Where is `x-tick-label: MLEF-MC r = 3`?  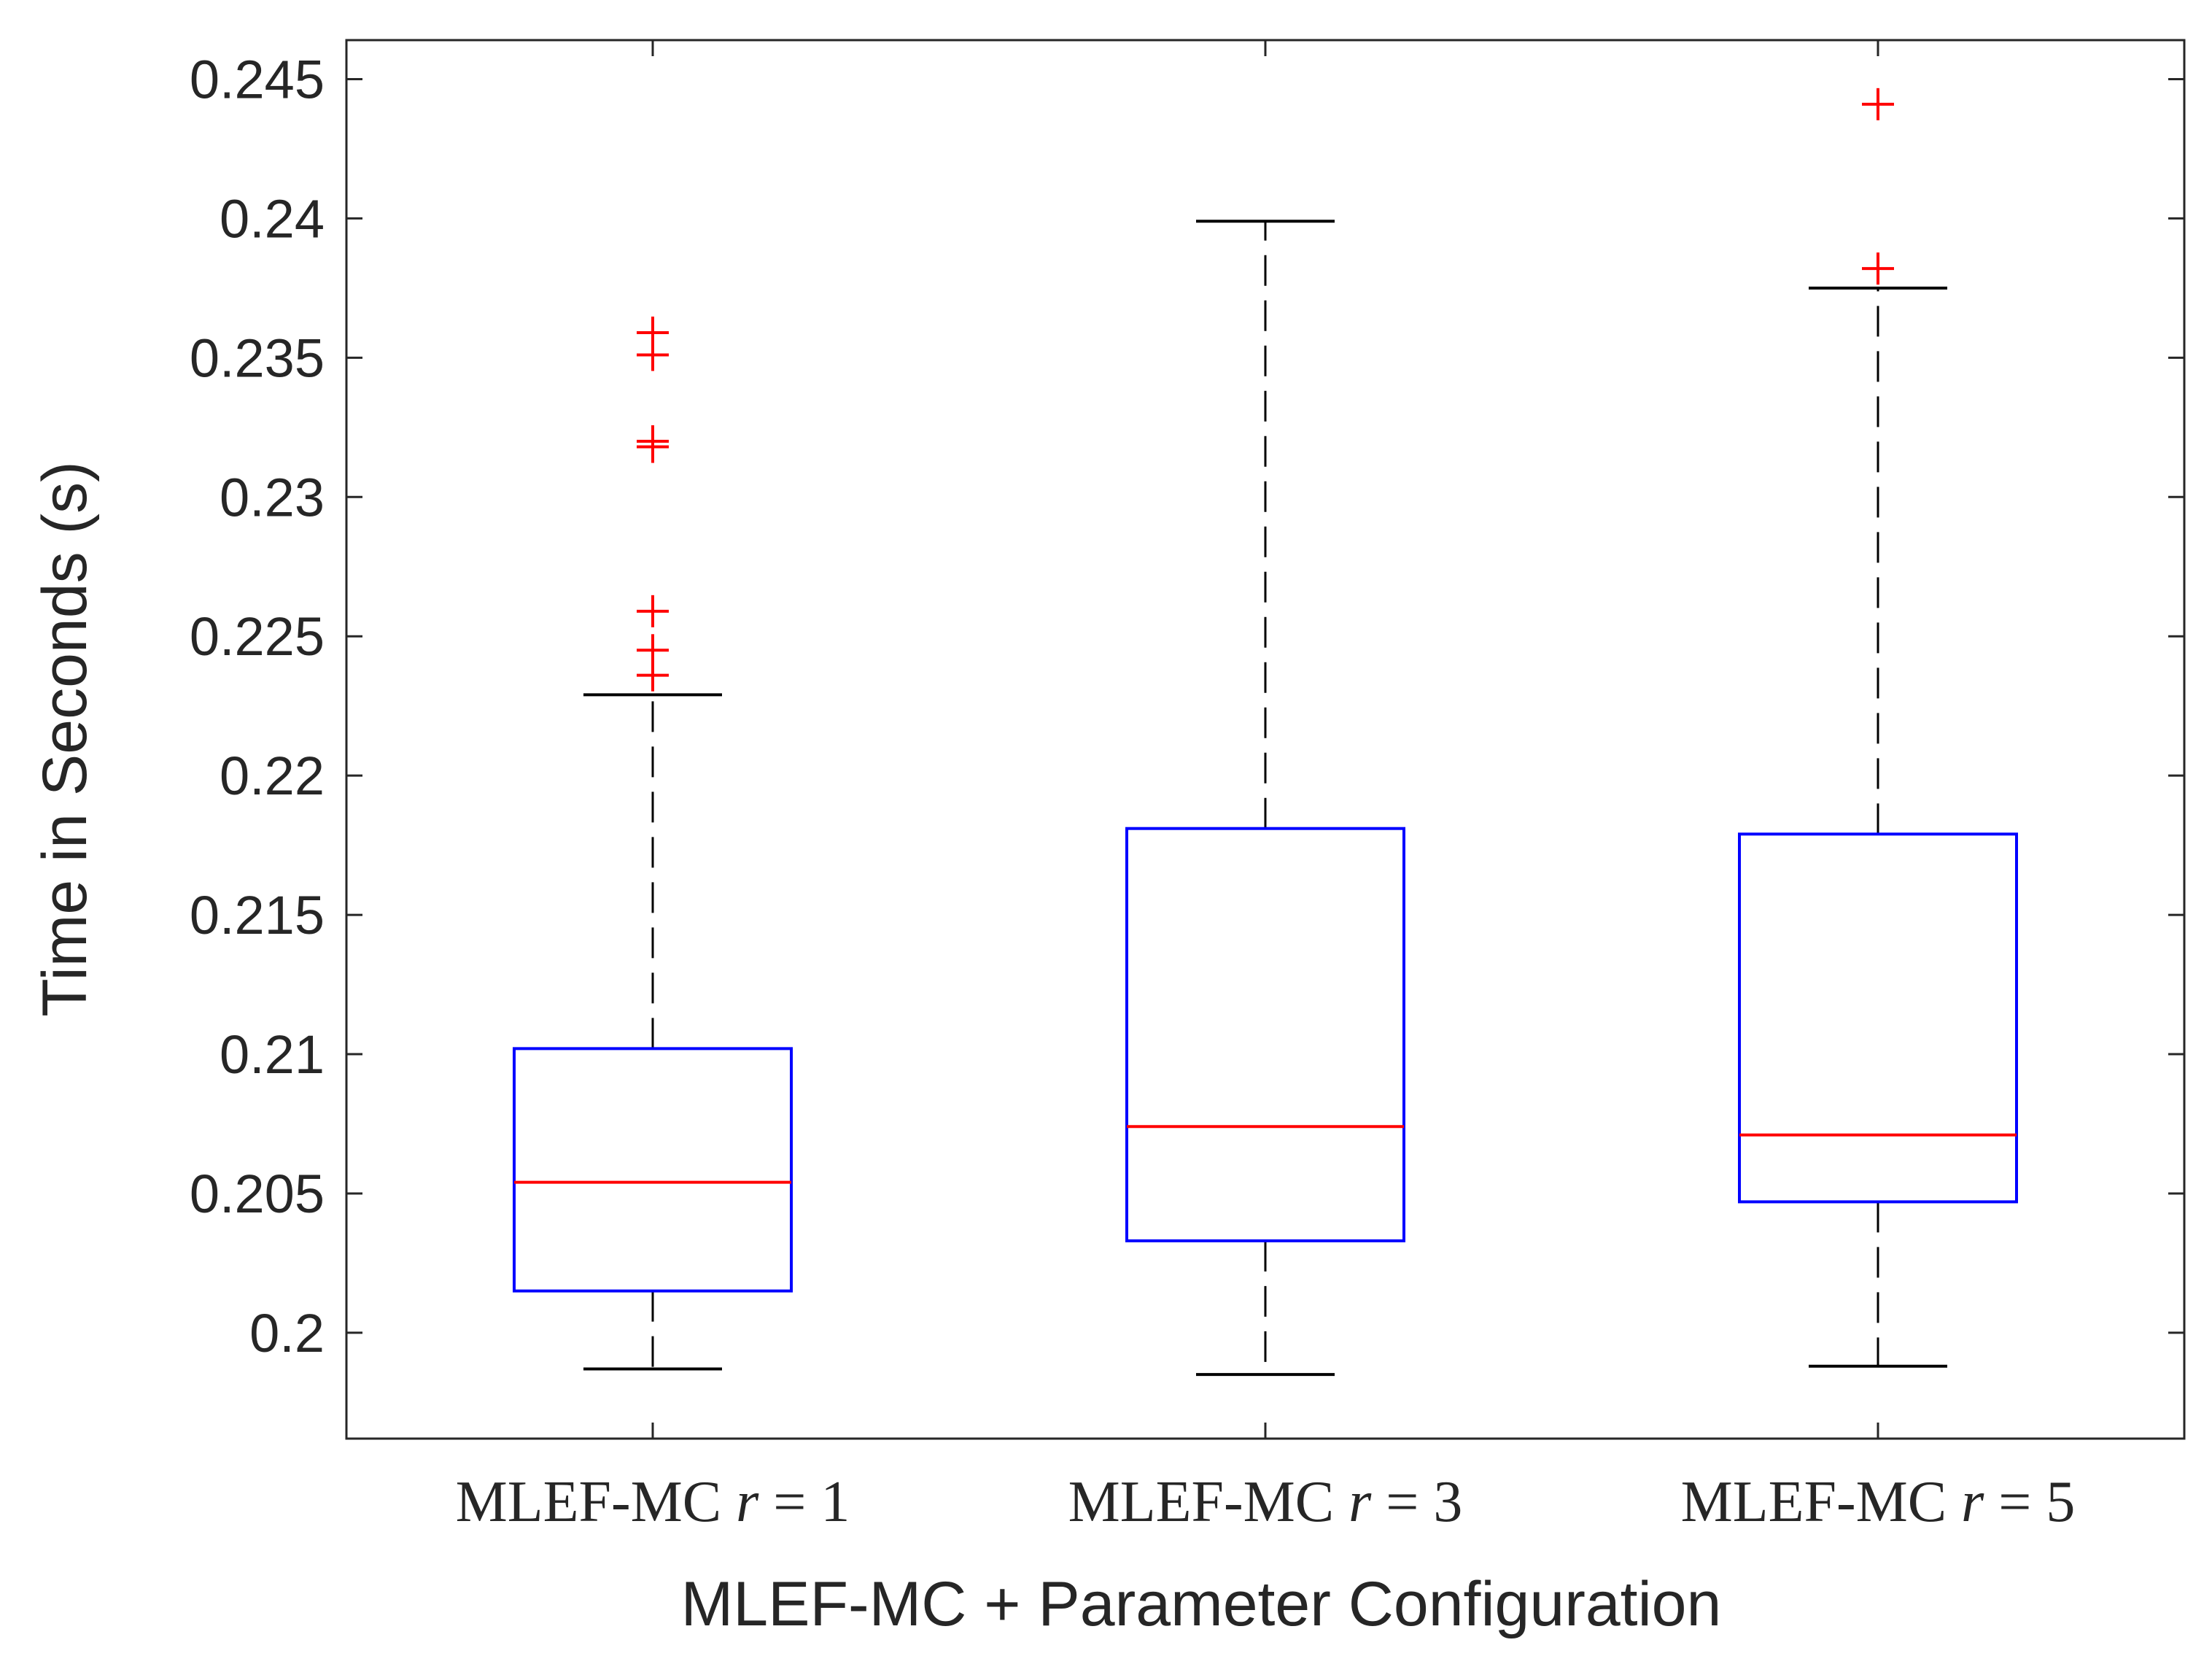 x-tick-label: MLEF-MC r = 3 is located at coordinates (1266, 1502).